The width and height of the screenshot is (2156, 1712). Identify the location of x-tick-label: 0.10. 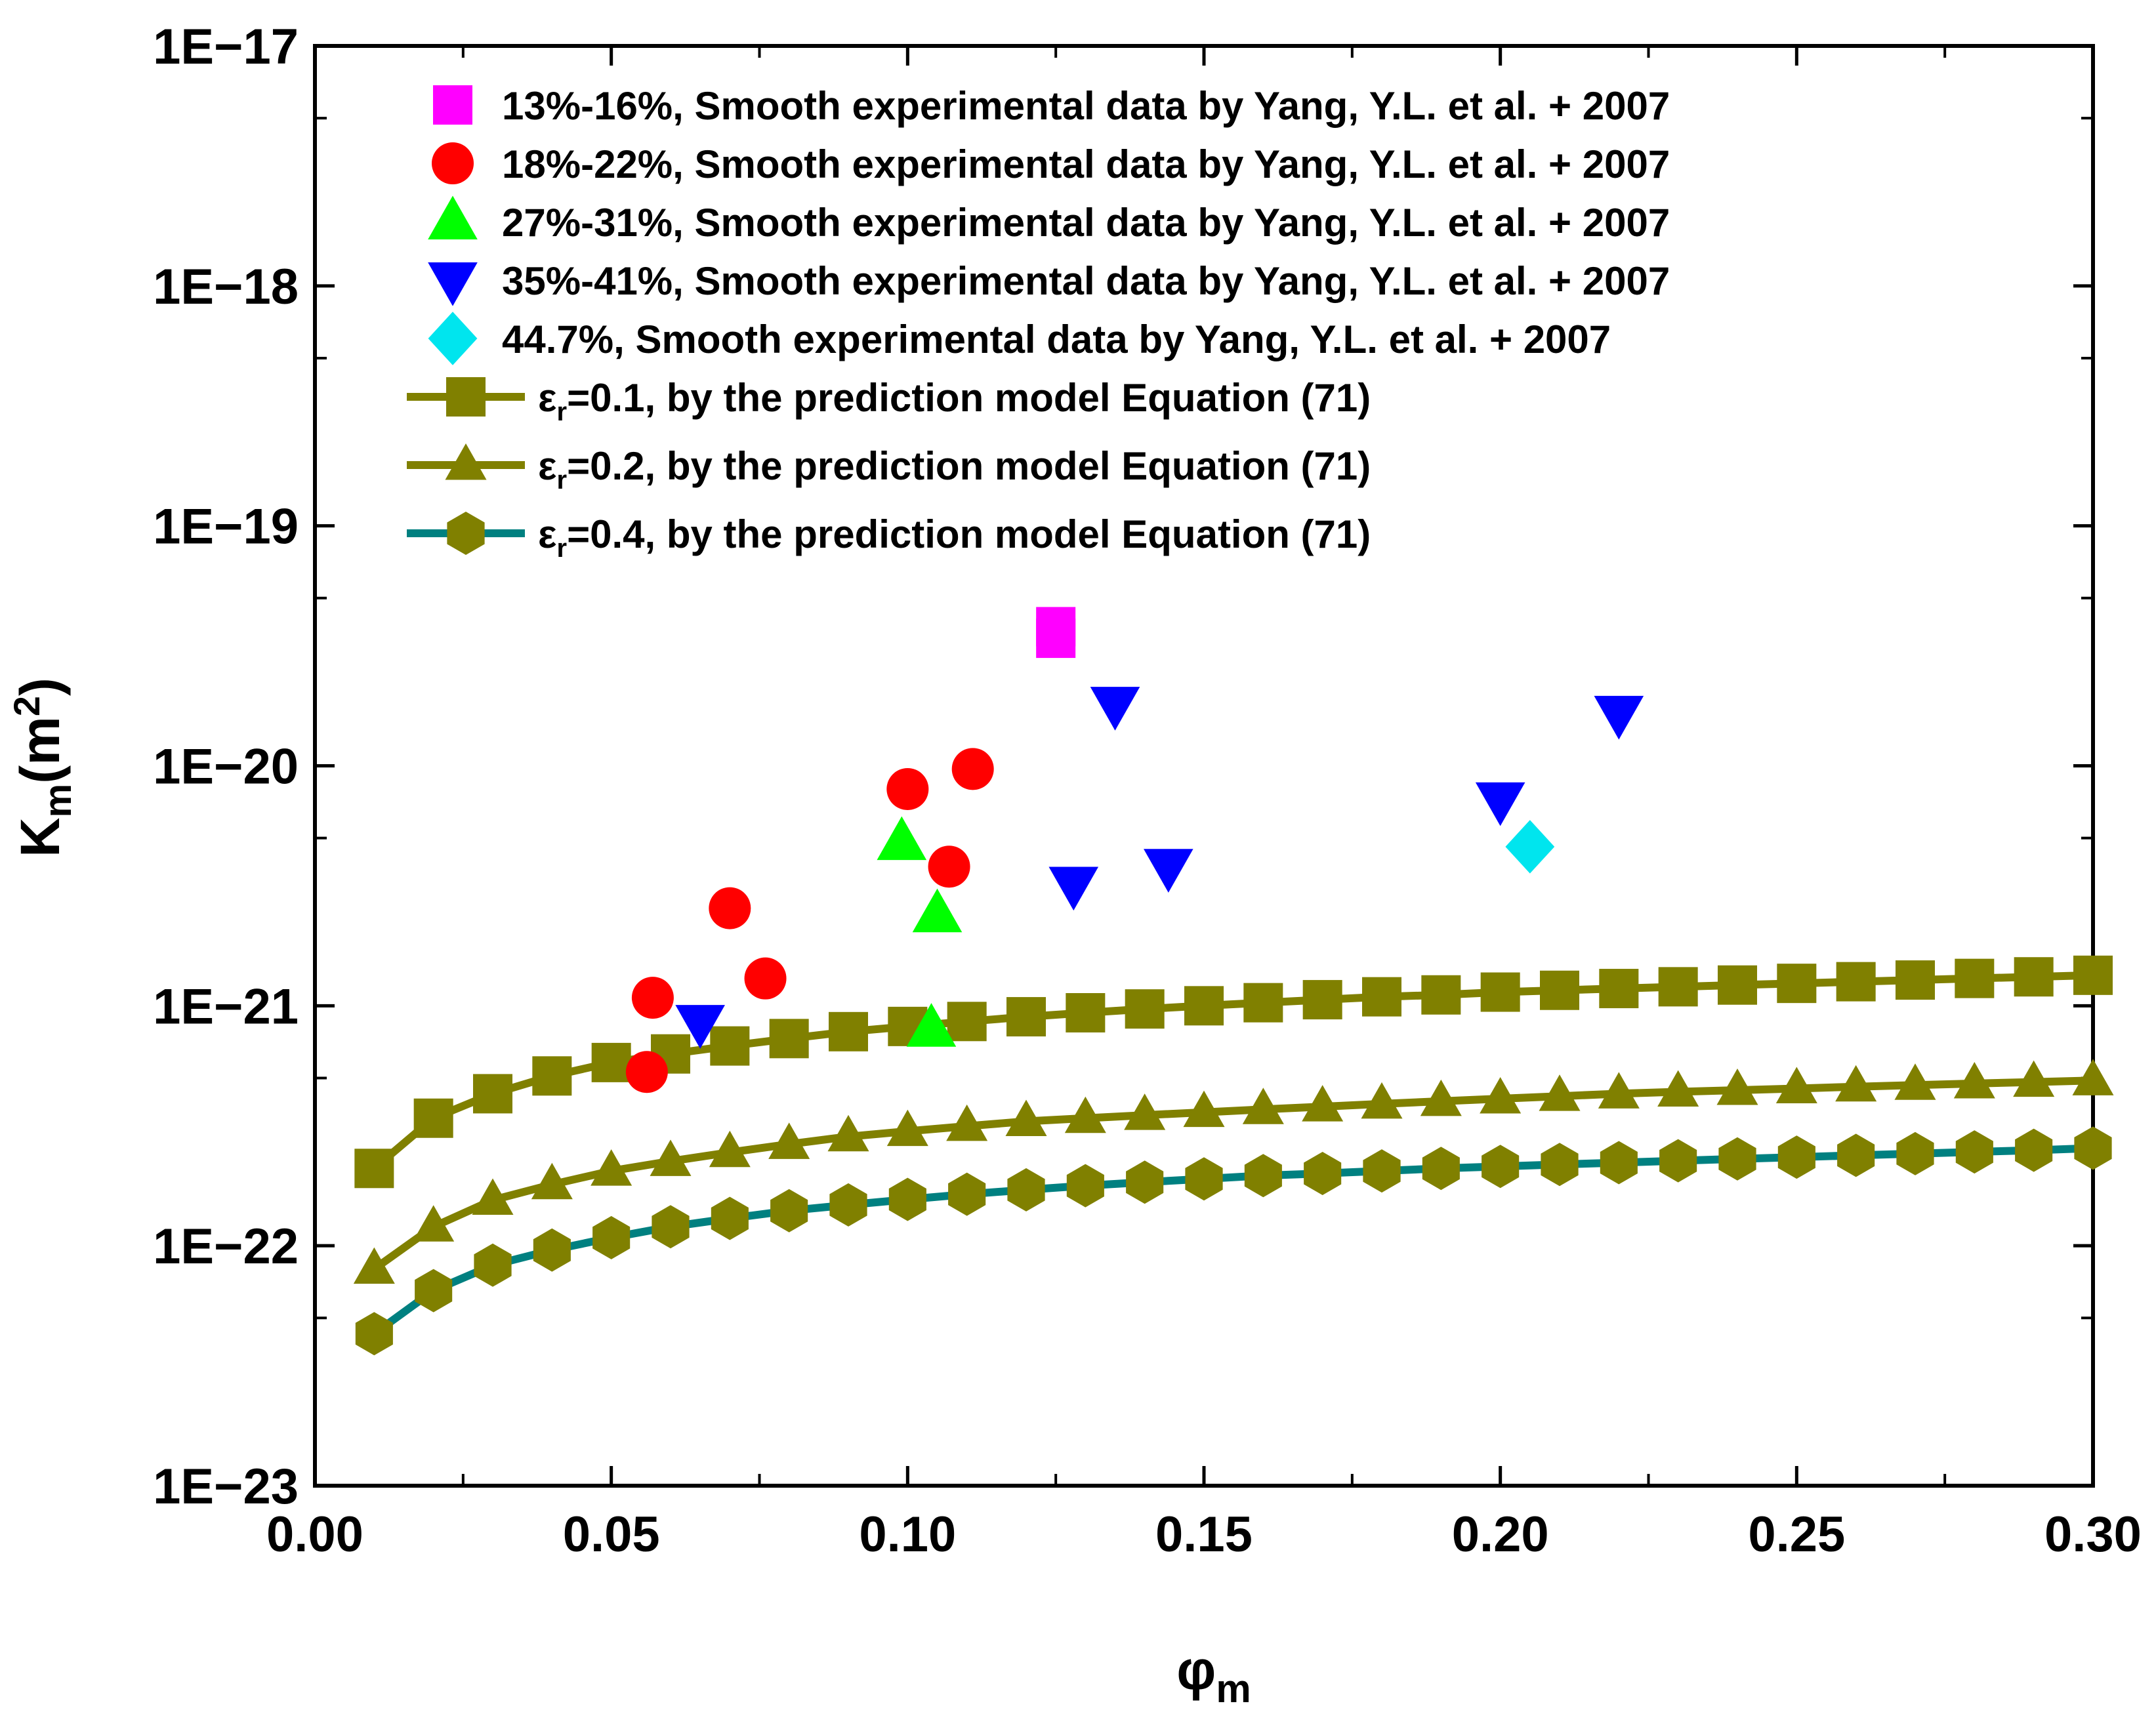
(908, 1535).